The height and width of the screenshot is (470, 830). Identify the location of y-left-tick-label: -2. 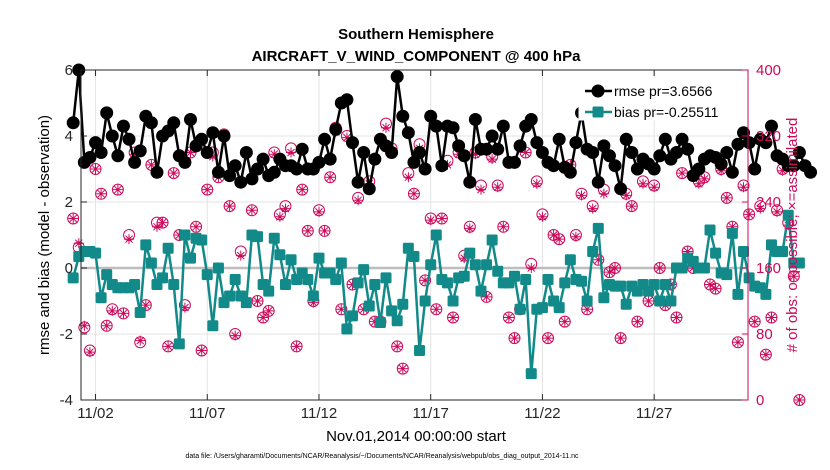
(66, 334).